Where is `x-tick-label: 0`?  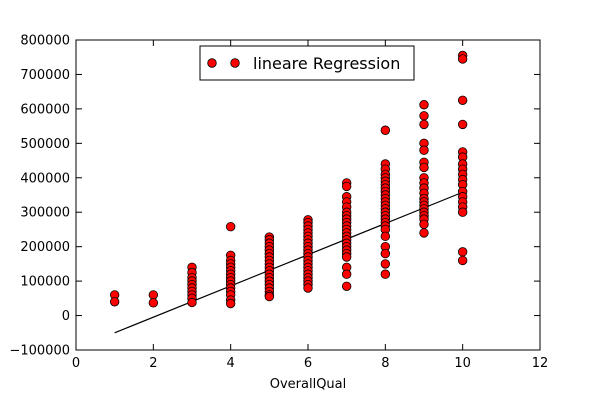
x-tick-label: 0 is located at coordinates (76, 363).